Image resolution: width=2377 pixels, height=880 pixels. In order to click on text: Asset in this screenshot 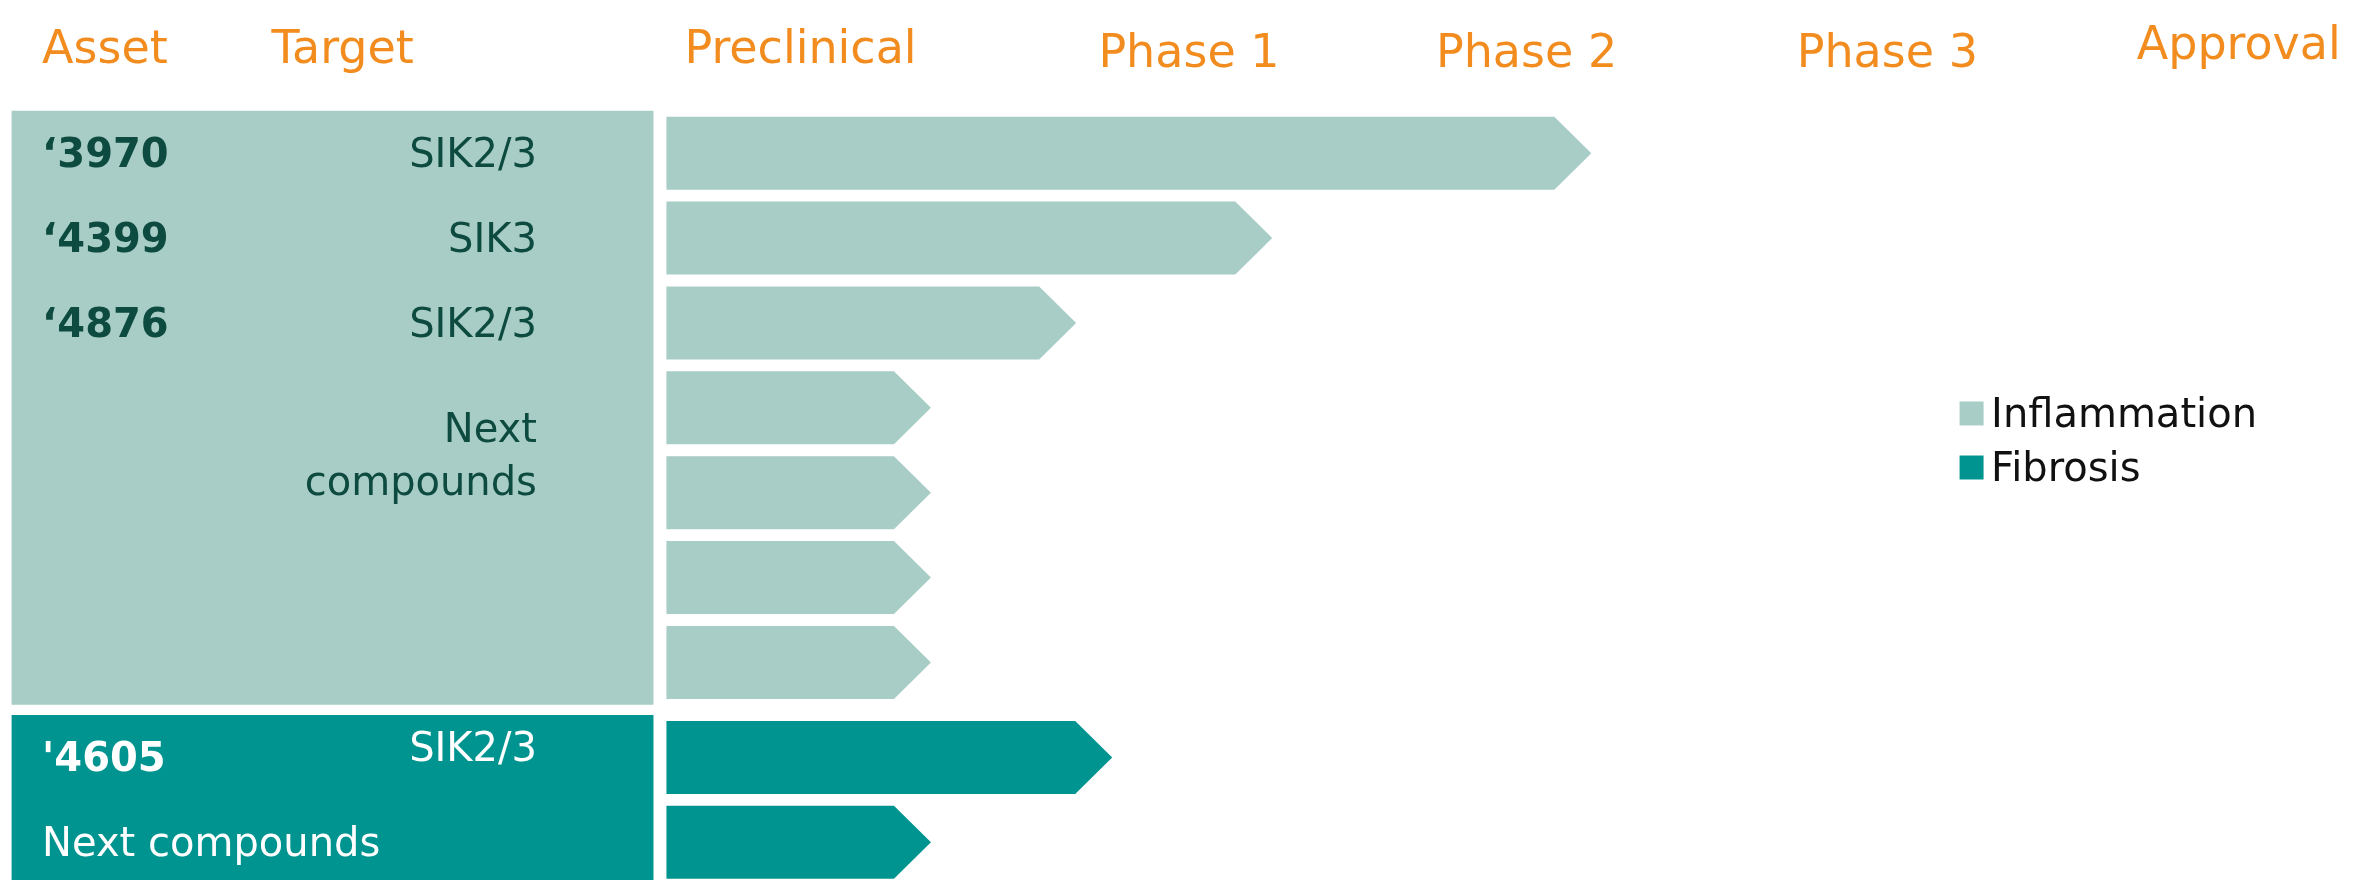, I will do `click(105, 47)`.